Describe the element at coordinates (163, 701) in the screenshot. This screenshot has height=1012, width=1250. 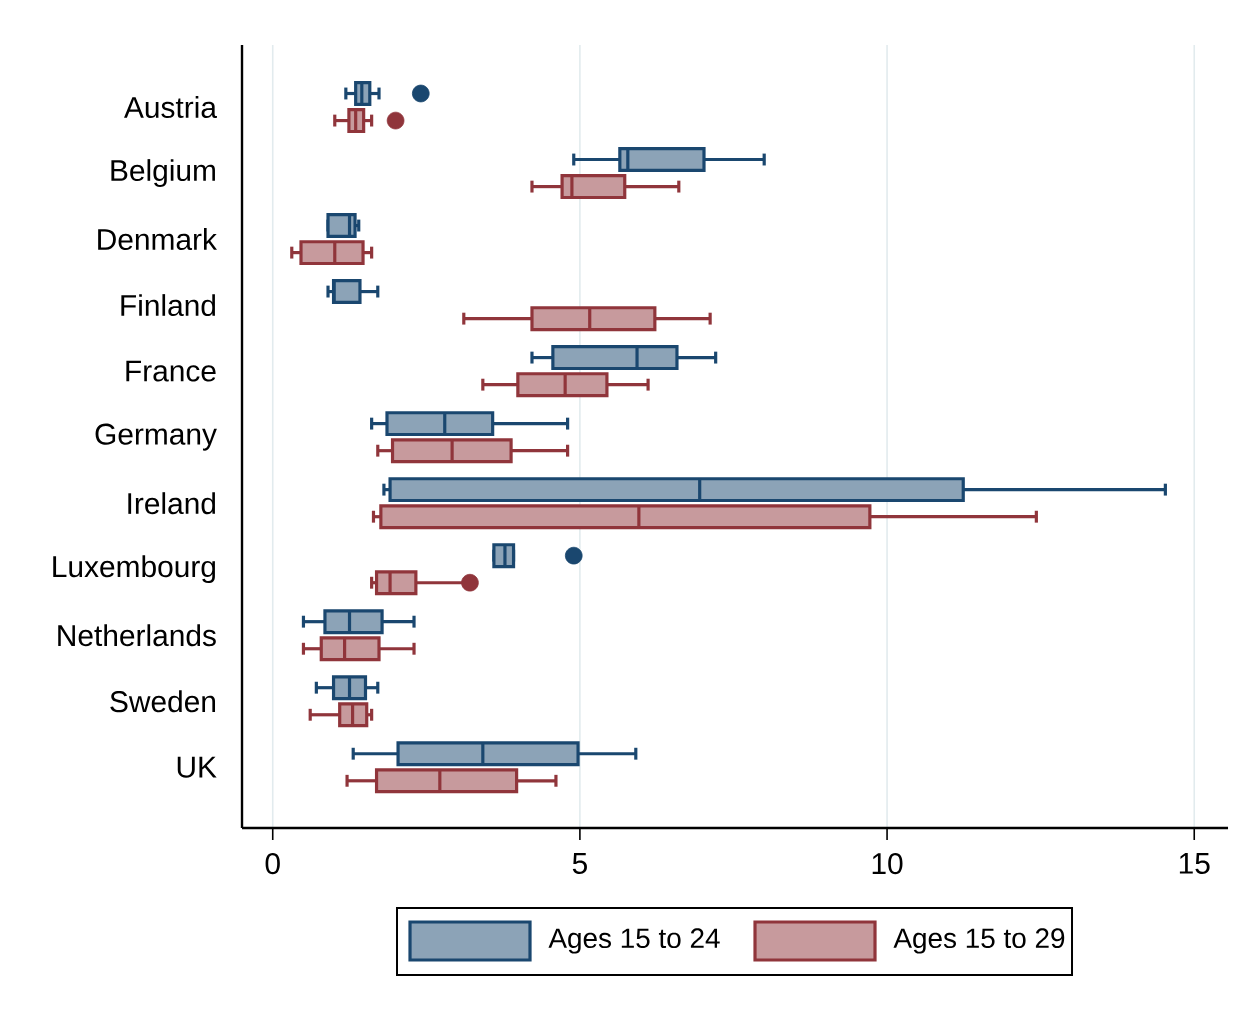
I see `y-tick-label: Sweden` at that location.